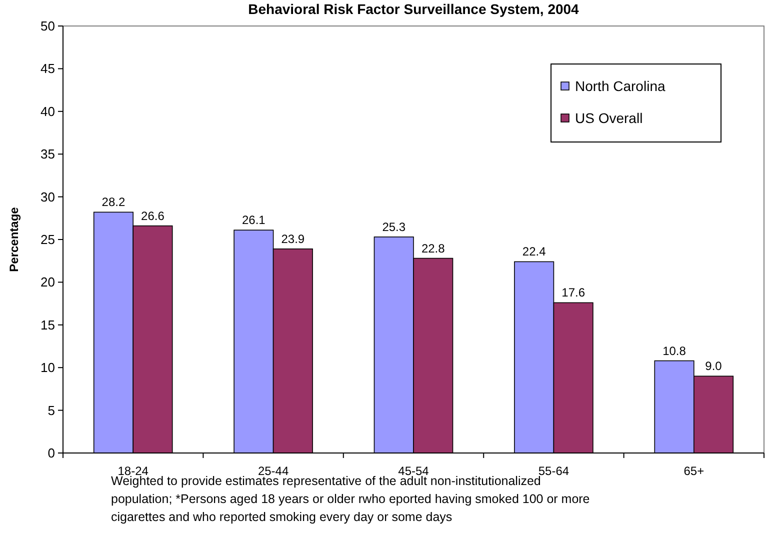  Describe the element at coordinates (51, 410) in the screenshot. I see `y-tick-label: 5` at that location.